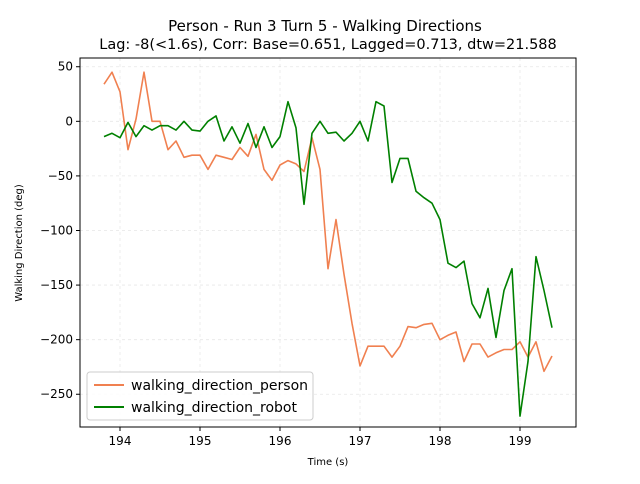  What do you see at coordinates (60, 176) in the screenshot?
I see `y-tick-label: −50` at bounding box center [60, 176].